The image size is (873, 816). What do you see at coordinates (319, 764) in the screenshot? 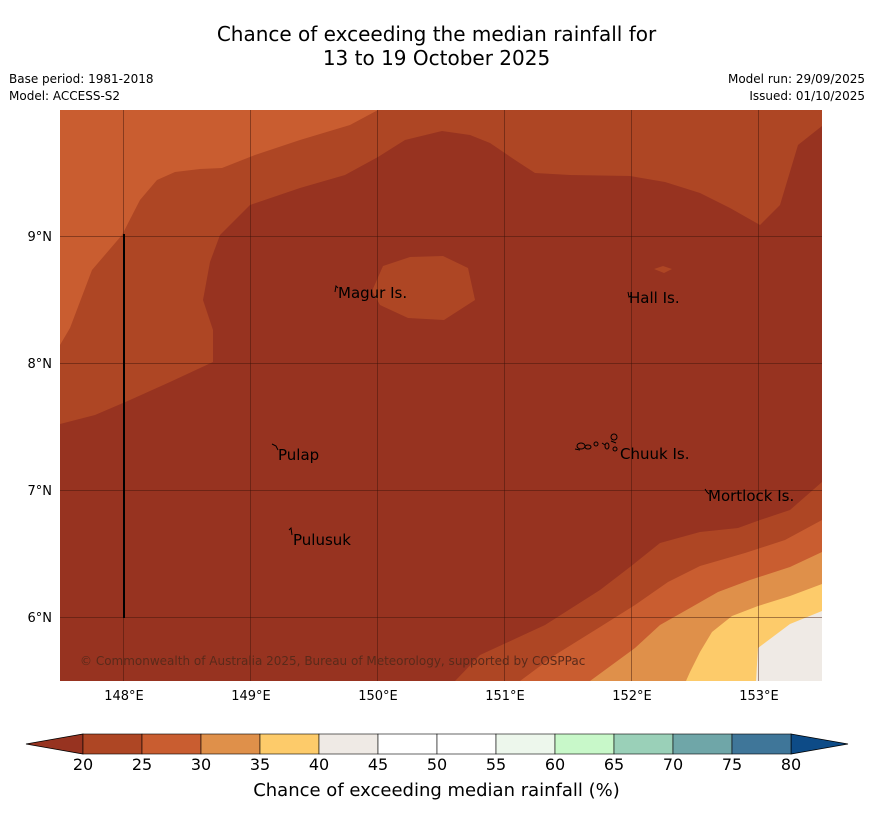
I see `colorbar-tick-40: 40` at bounding box center [319, 764].